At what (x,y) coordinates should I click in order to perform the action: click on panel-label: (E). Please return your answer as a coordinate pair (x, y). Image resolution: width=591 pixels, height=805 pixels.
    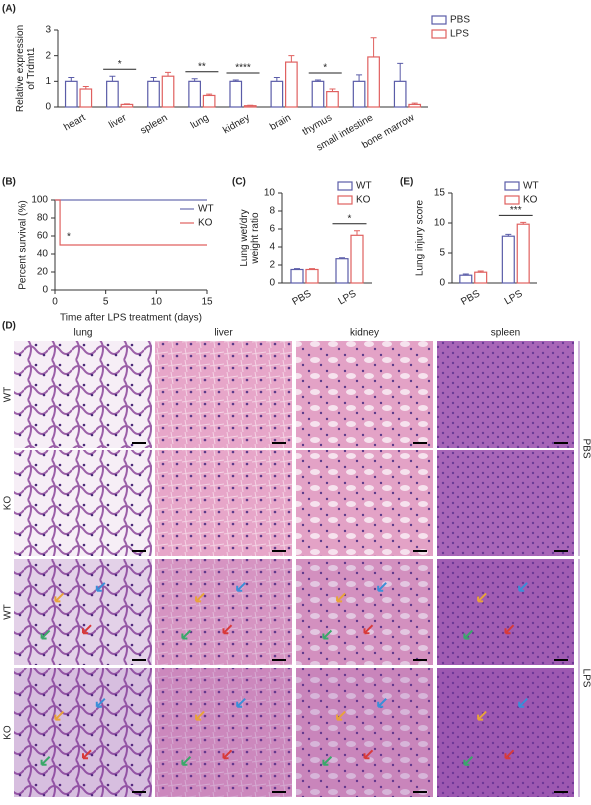
    Looking at the image, I should click on (406, 182).